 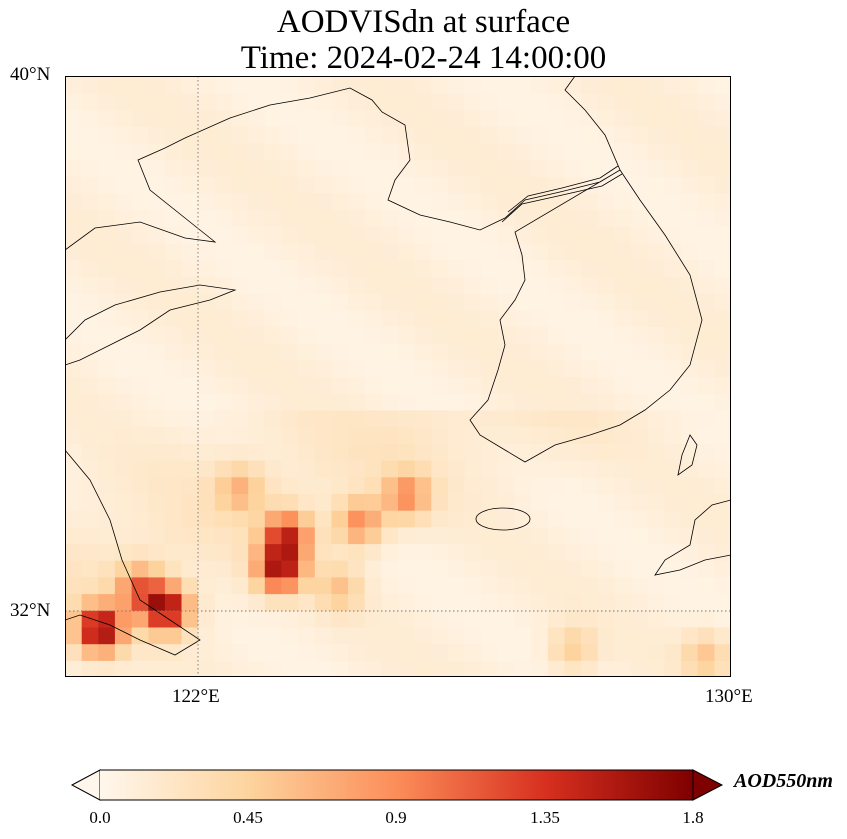 What do you see at coordinates (423, 22) in the screenshot?
I see `title-line-1: AODVISdn at surface` at bounding box center [423, 22].